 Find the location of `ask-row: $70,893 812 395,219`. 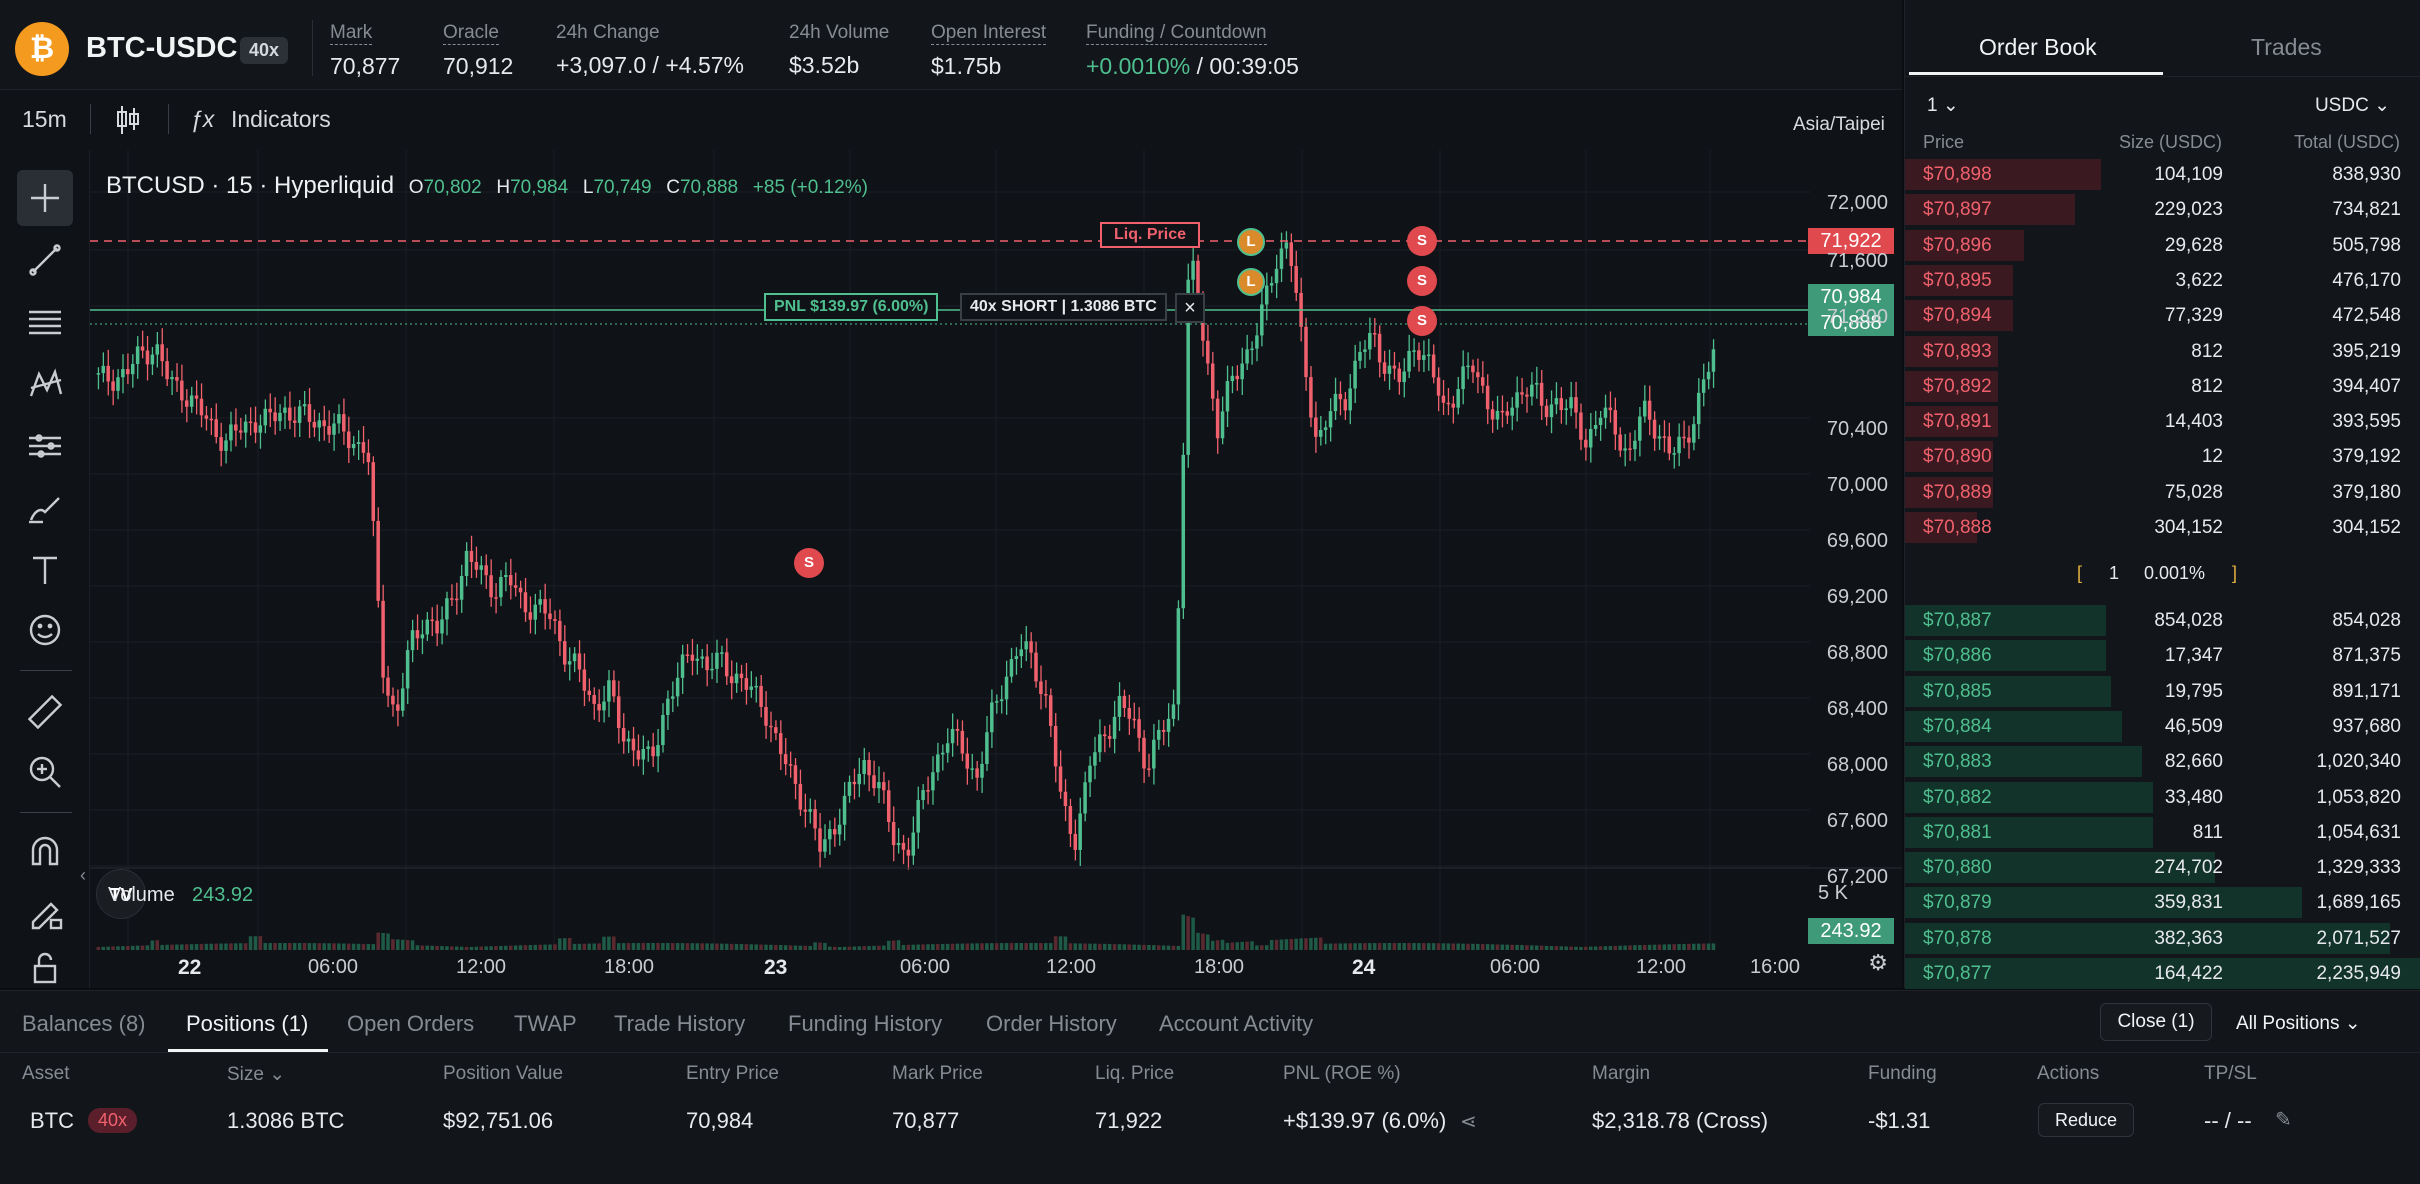

ask-row: $70,893 812 395,219 is located at coordinates (2162, 351).